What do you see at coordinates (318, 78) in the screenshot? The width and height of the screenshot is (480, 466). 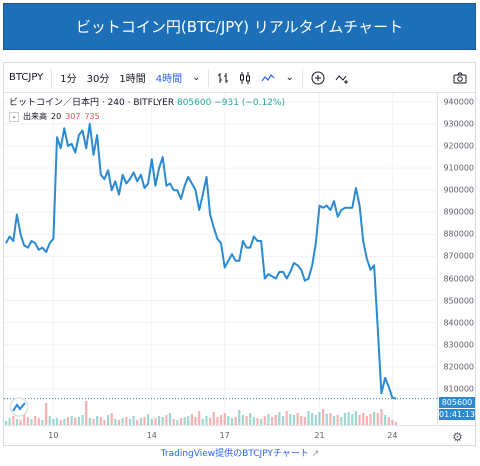 I see `add-indicator-icon` at bounding box center [318, 78].